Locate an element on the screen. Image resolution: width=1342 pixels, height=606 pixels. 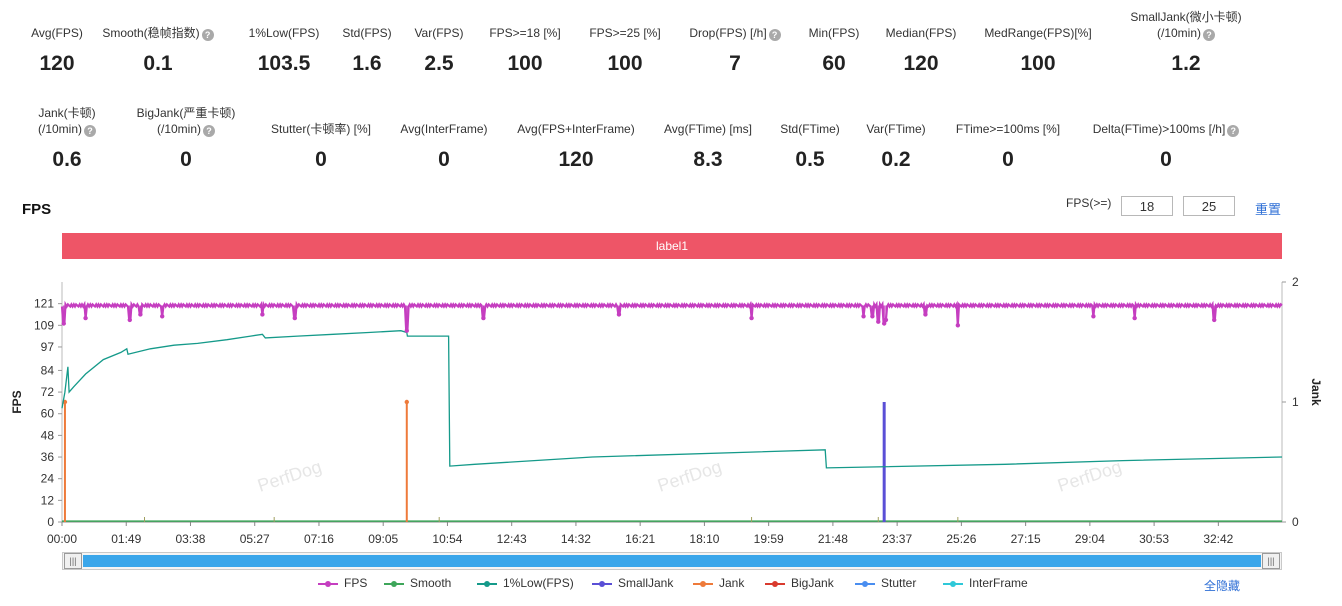
stat-label-text: Avg(FPS) is located at coordinates (57, 33).